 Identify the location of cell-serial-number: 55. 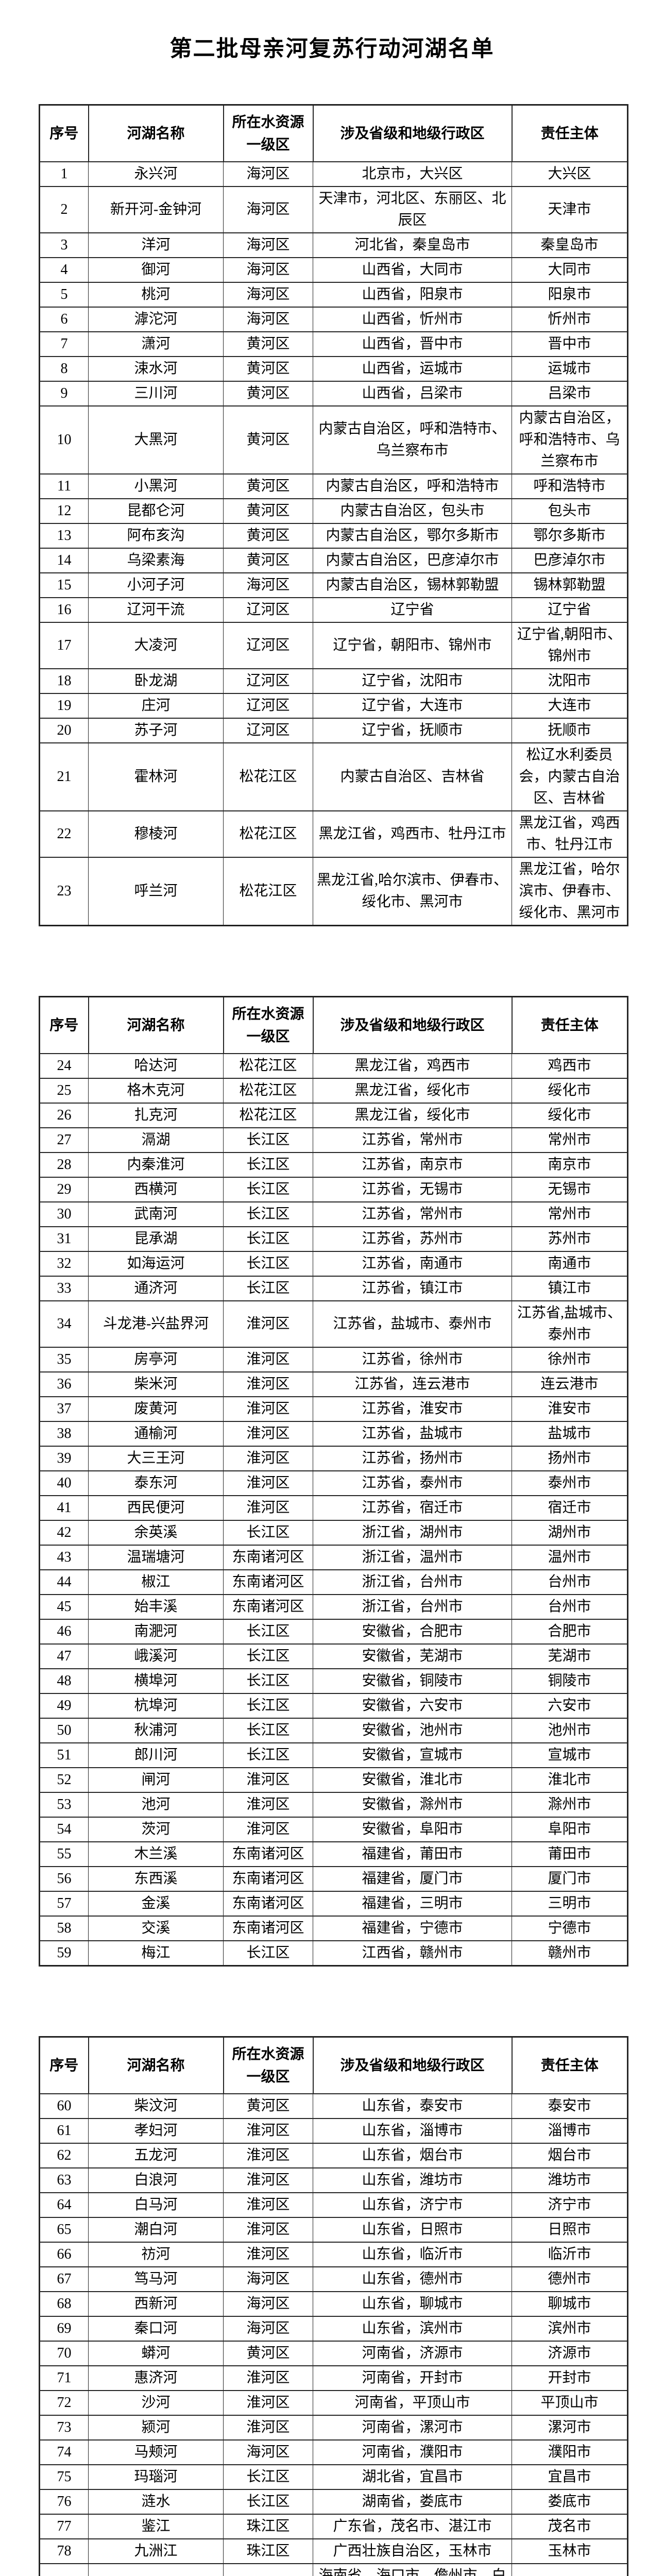
(64, 1854).